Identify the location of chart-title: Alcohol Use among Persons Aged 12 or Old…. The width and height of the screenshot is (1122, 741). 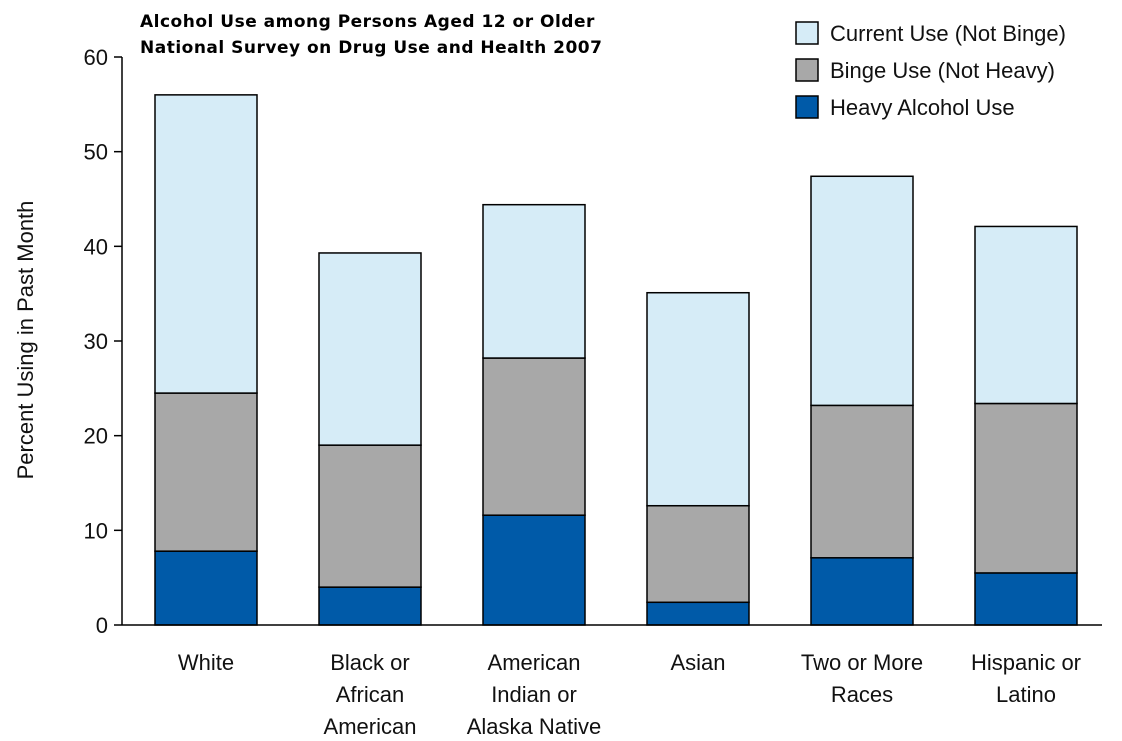
(371, 35).